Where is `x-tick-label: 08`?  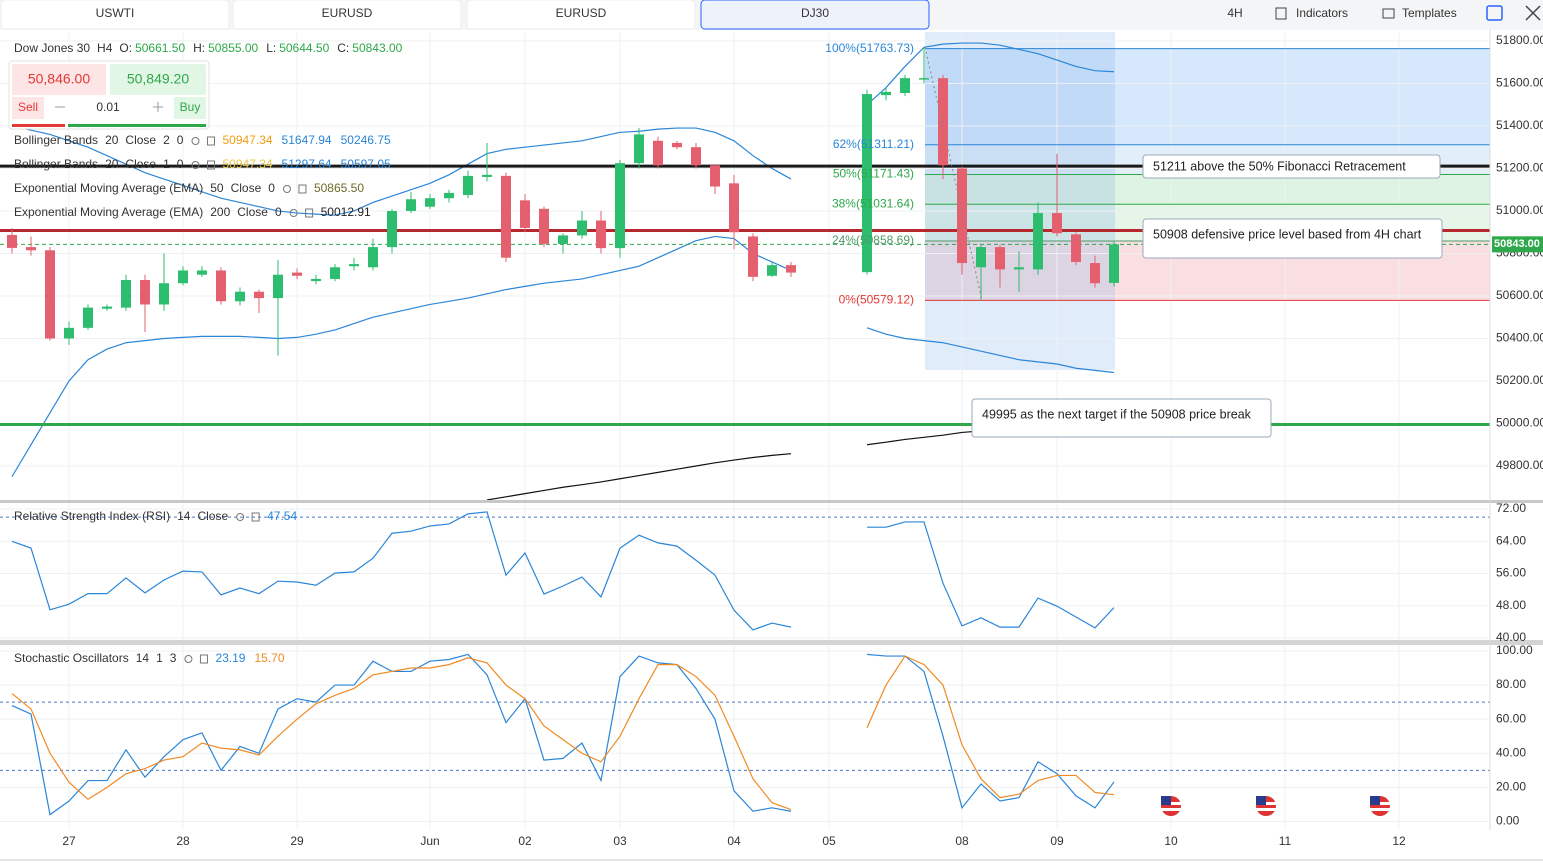
x-tick-label: 08 is located at coordinates (962, 841).